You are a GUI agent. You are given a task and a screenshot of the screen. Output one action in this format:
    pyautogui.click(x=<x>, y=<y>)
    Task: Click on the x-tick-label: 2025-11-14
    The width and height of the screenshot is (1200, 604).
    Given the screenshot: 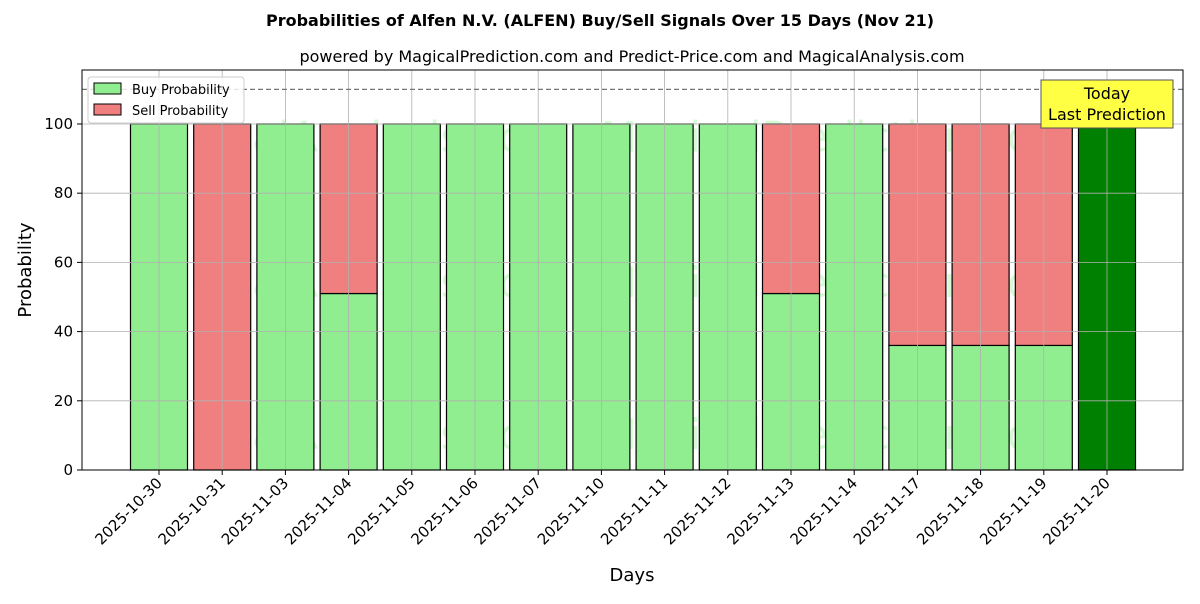 What is the action you would take?
    pyautogui.click(x=824, y=511)
    